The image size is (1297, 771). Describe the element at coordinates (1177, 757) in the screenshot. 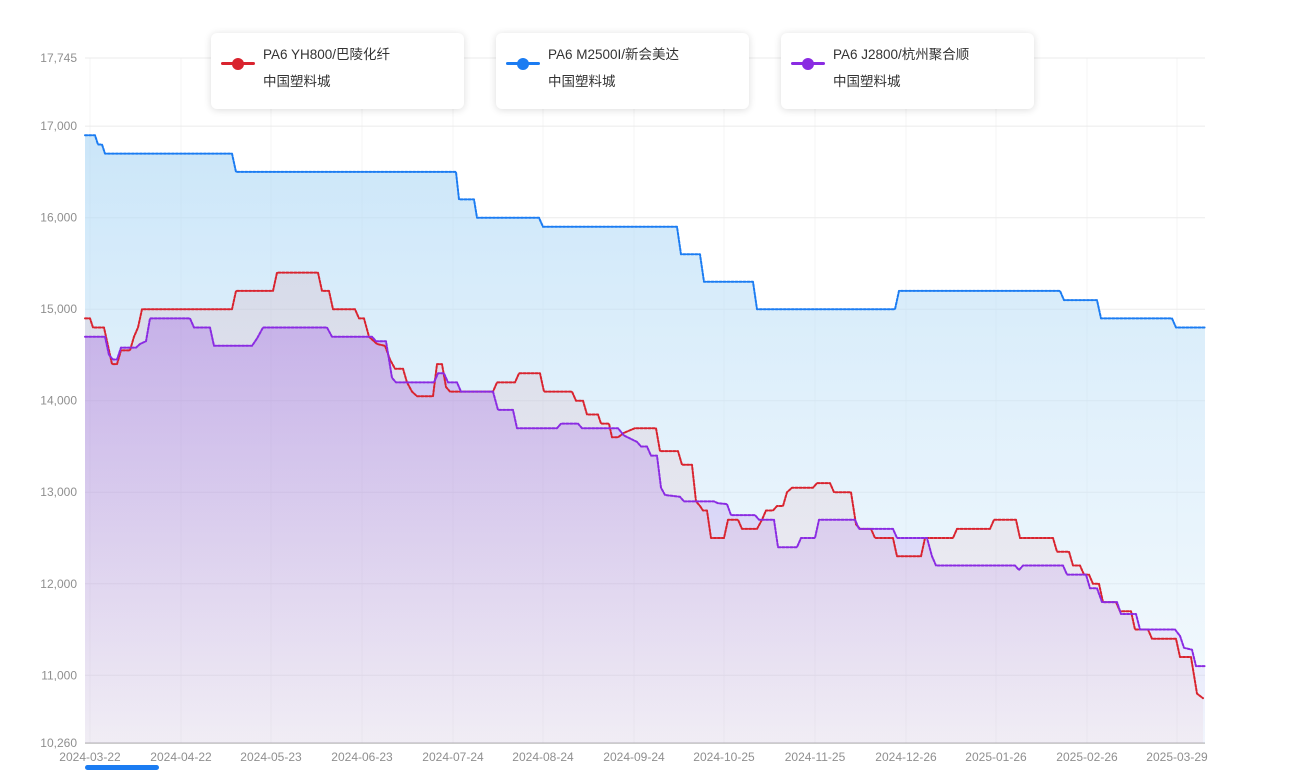

I see `x-tick-label: 2025-03-29` at that location.